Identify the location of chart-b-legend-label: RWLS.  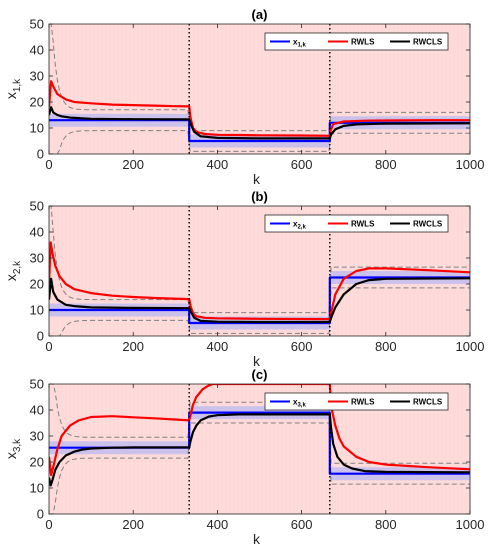
(363, 224).